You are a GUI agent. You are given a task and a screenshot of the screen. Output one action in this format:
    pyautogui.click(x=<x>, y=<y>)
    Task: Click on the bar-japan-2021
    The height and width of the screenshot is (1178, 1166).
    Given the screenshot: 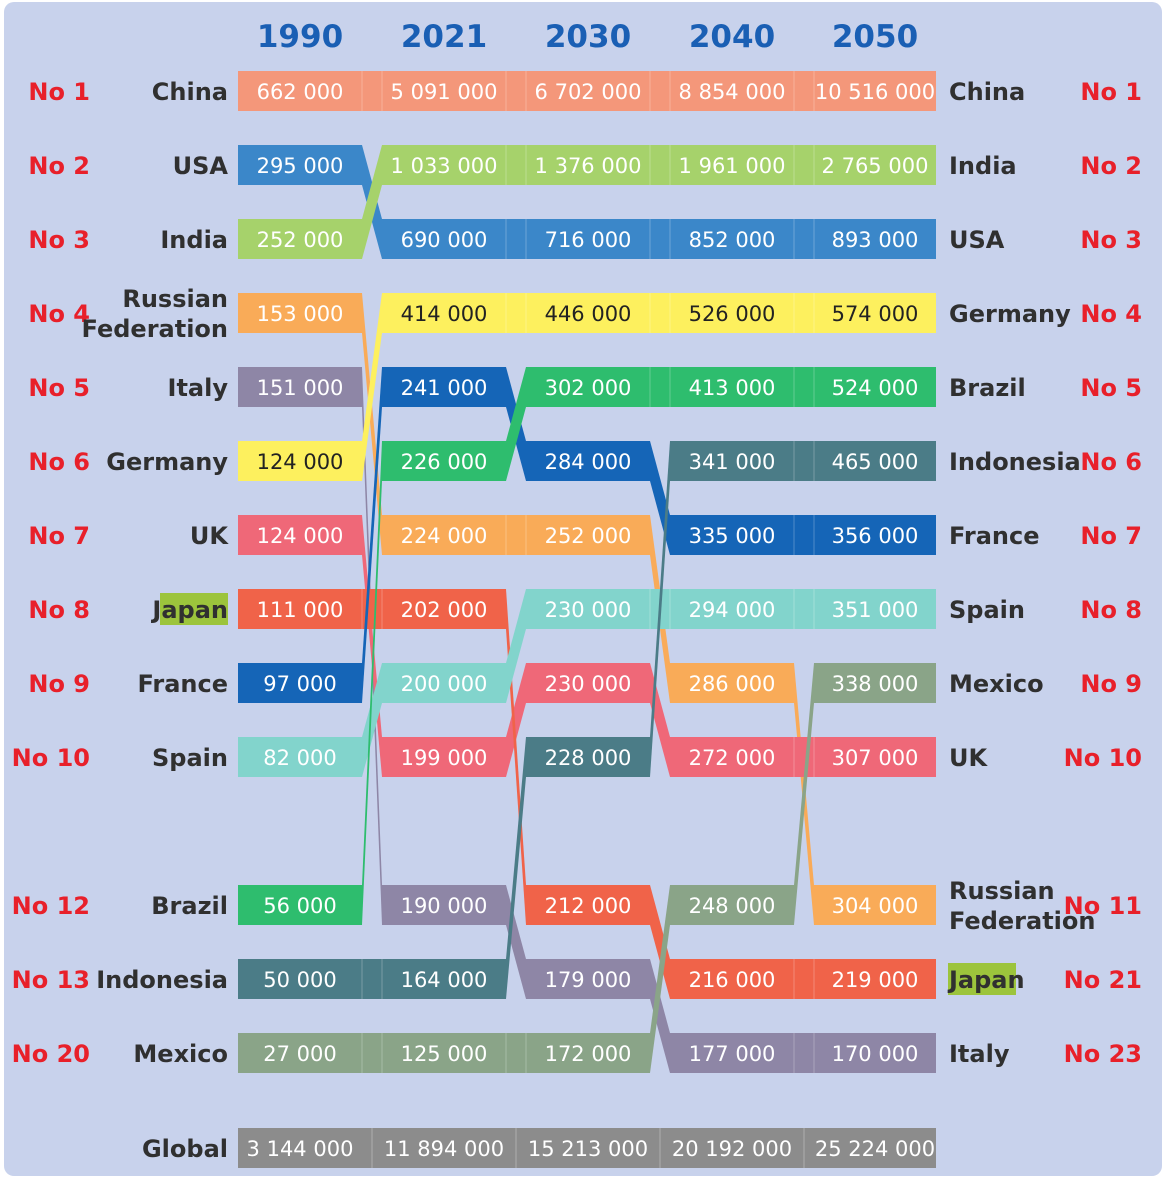 What is the action you would take?
    pyautogui.click(x=444, y=609)
    